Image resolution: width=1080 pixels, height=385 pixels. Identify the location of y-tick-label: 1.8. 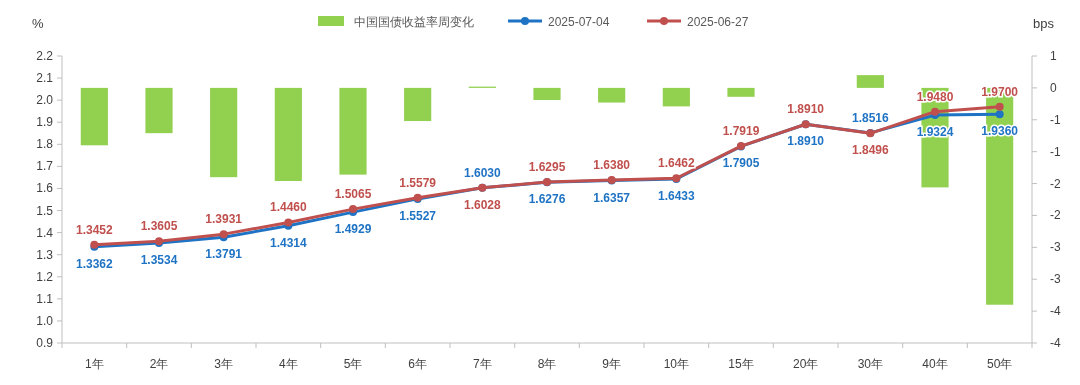
(45, 144).